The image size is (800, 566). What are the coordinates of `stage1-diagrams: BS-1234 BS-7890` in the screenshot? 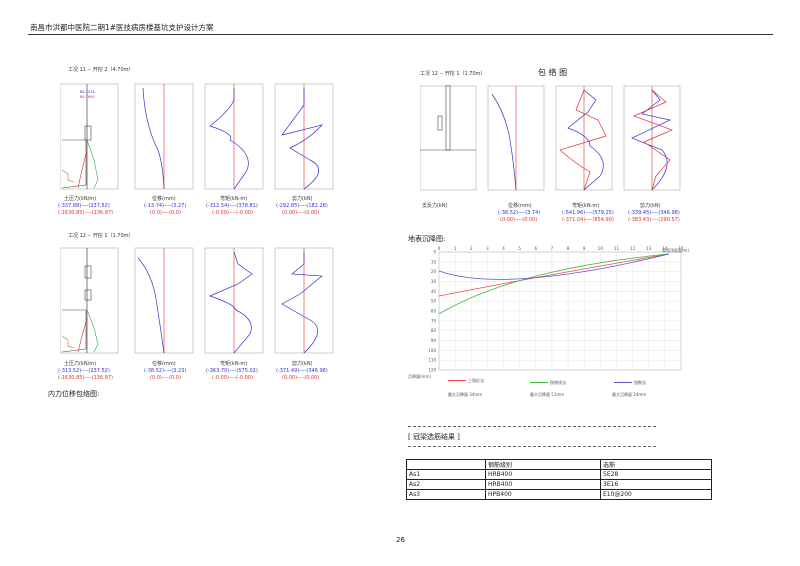 It's located at (197, 136).